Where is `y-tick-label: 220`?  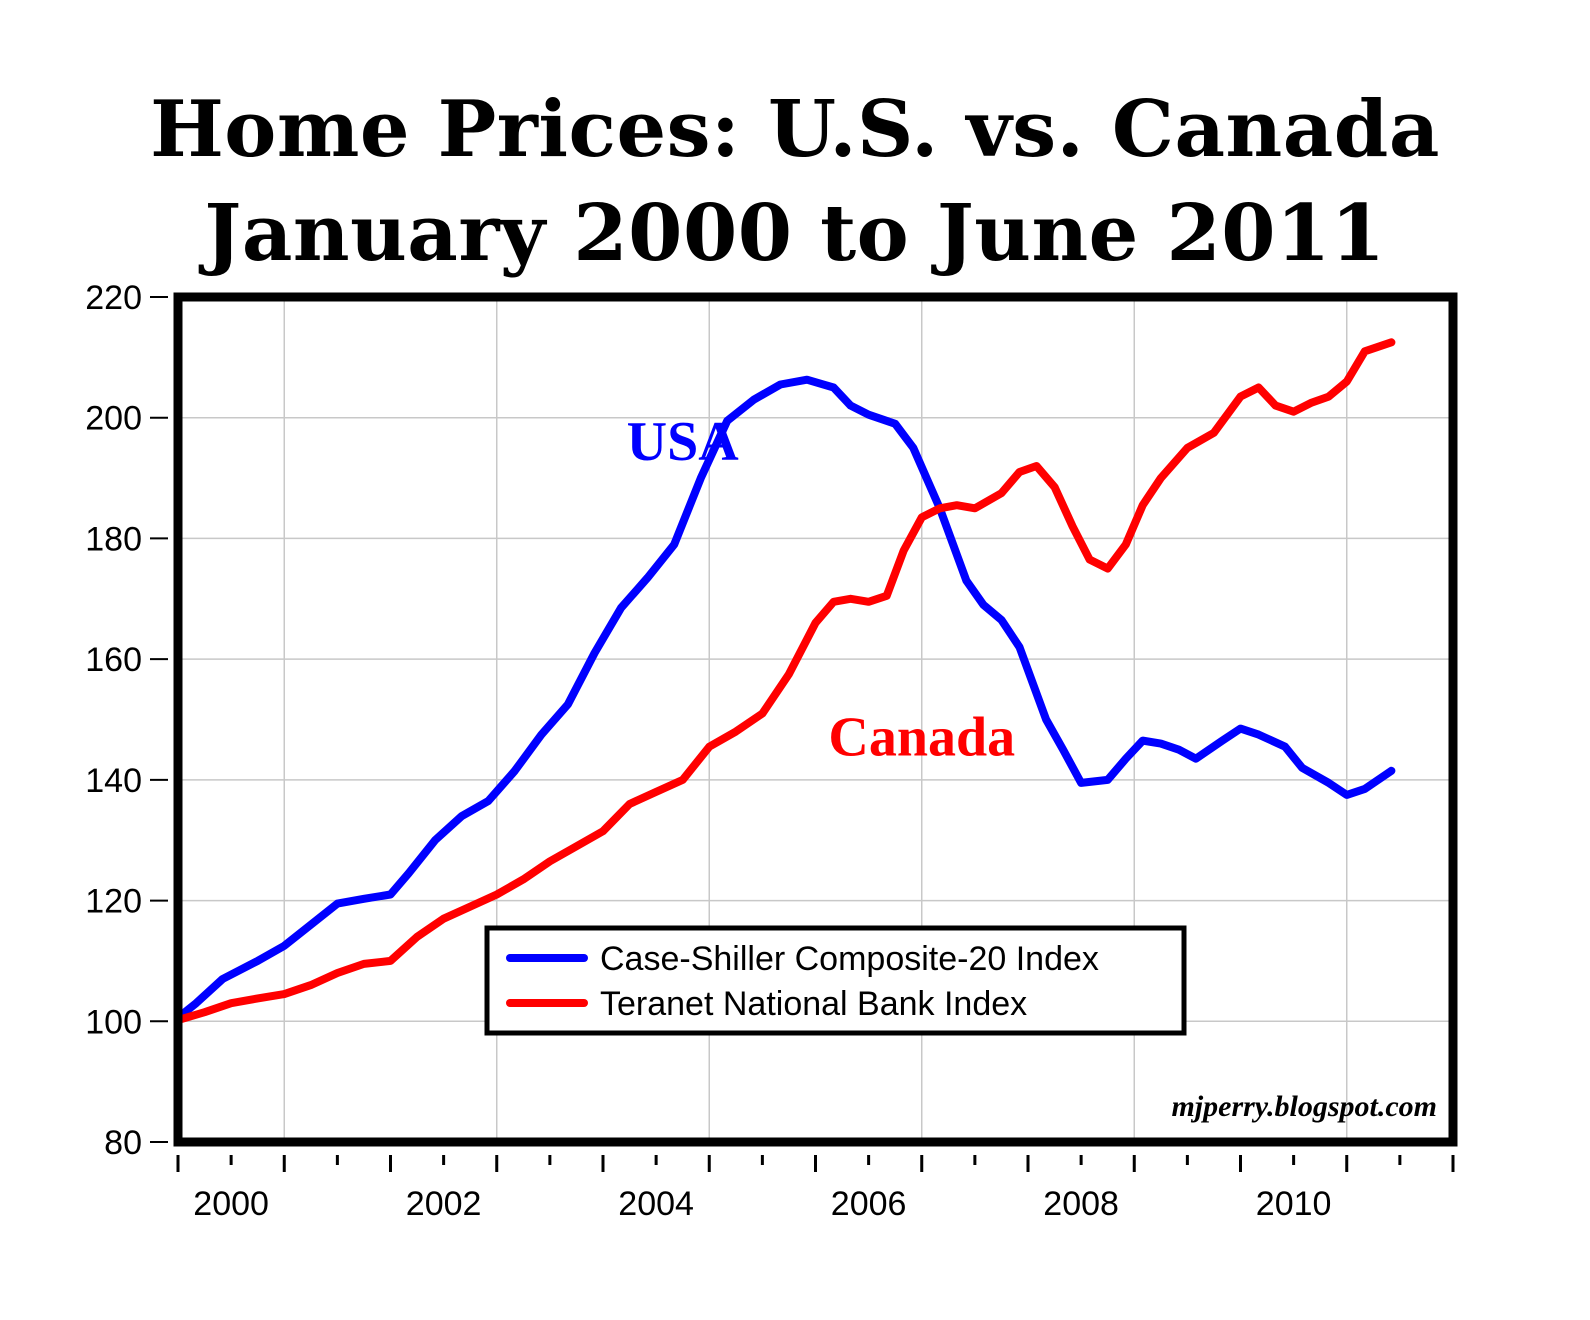
y-tick-label: 220 is located at coordinates (113, 298).